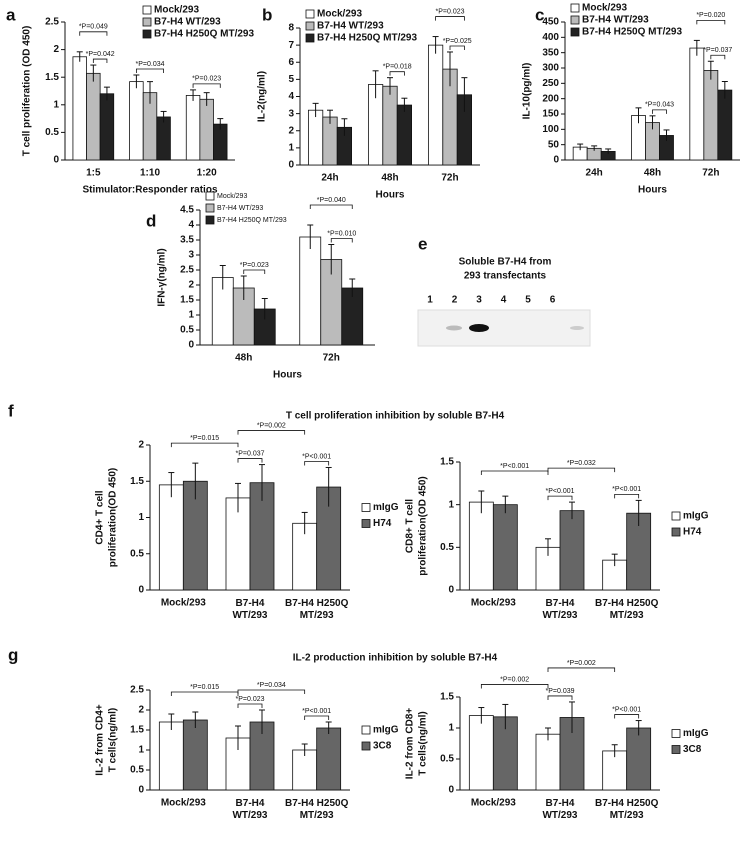 The height and width of the screenshot is (841, 752). Describe the element at coordinates (187, 270) in the screenshot. I see `y-tick-label: 2.5` at that location.